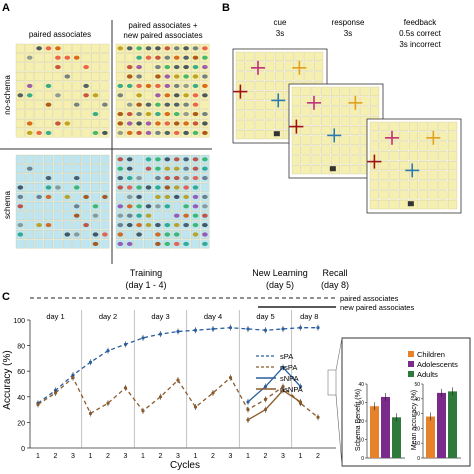 This screenshot has height=474, width=474. What do you see at coordinates (361, 404) in the screenshot?
I see `inset-y-tick-label: 30` at bounding box center [361, 404].